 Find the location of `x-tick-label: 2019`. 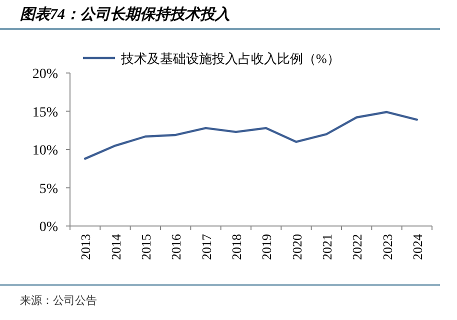

x-tick-label: 2019 is located at coordinates (266, 247).